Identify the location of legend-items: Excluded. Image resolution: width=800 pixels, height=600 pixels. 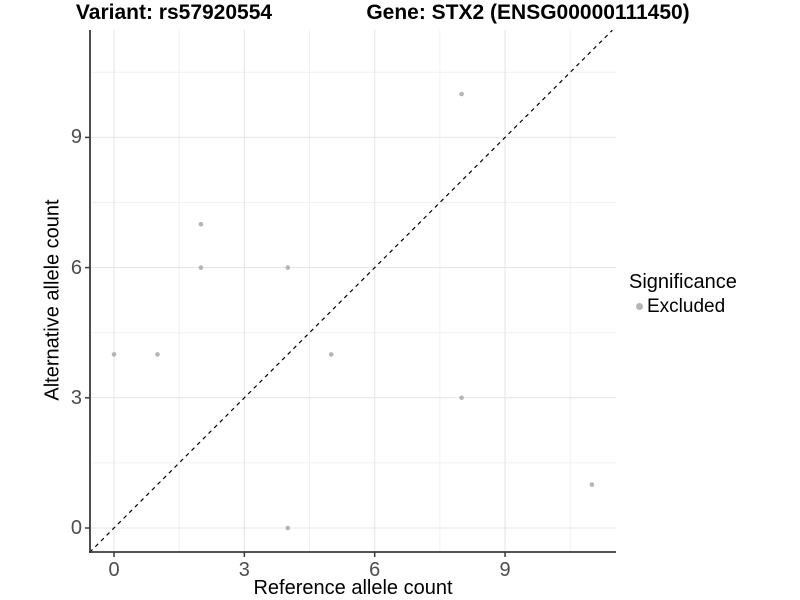
(683, 306).